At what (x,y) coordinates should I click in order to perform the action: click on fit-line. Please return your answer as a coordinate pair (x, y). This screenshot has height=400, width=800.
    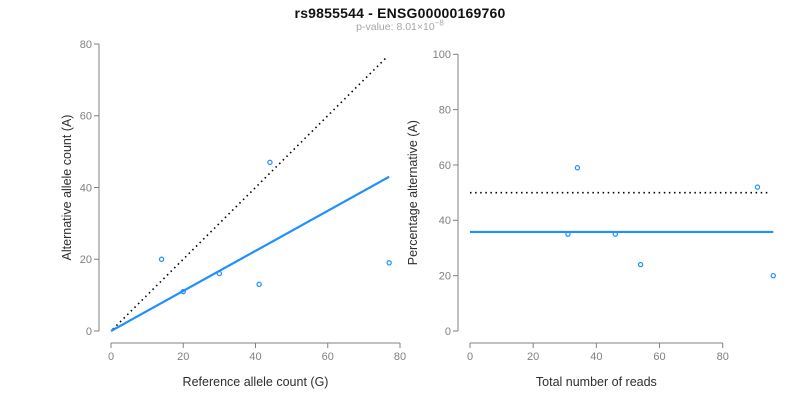
    Looking at the image, I should click on (250, 253).